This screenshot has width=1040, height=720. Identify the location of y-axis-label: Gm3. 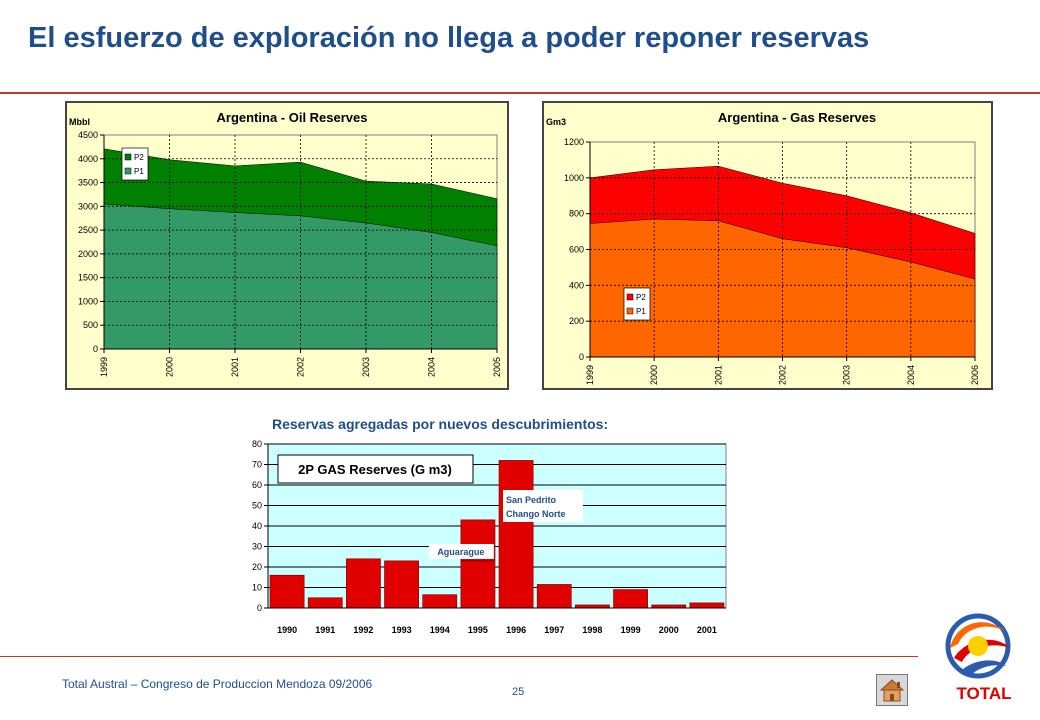
(556, 122).